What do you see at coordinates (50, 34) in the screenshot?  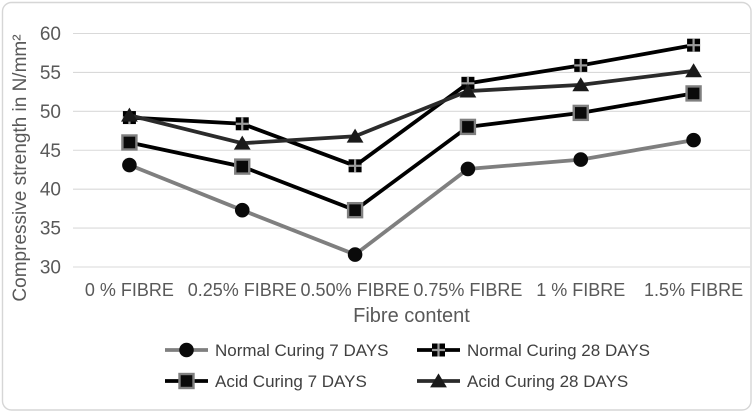 I see `y-tick-label: 60` at bounding box center [50, 34].